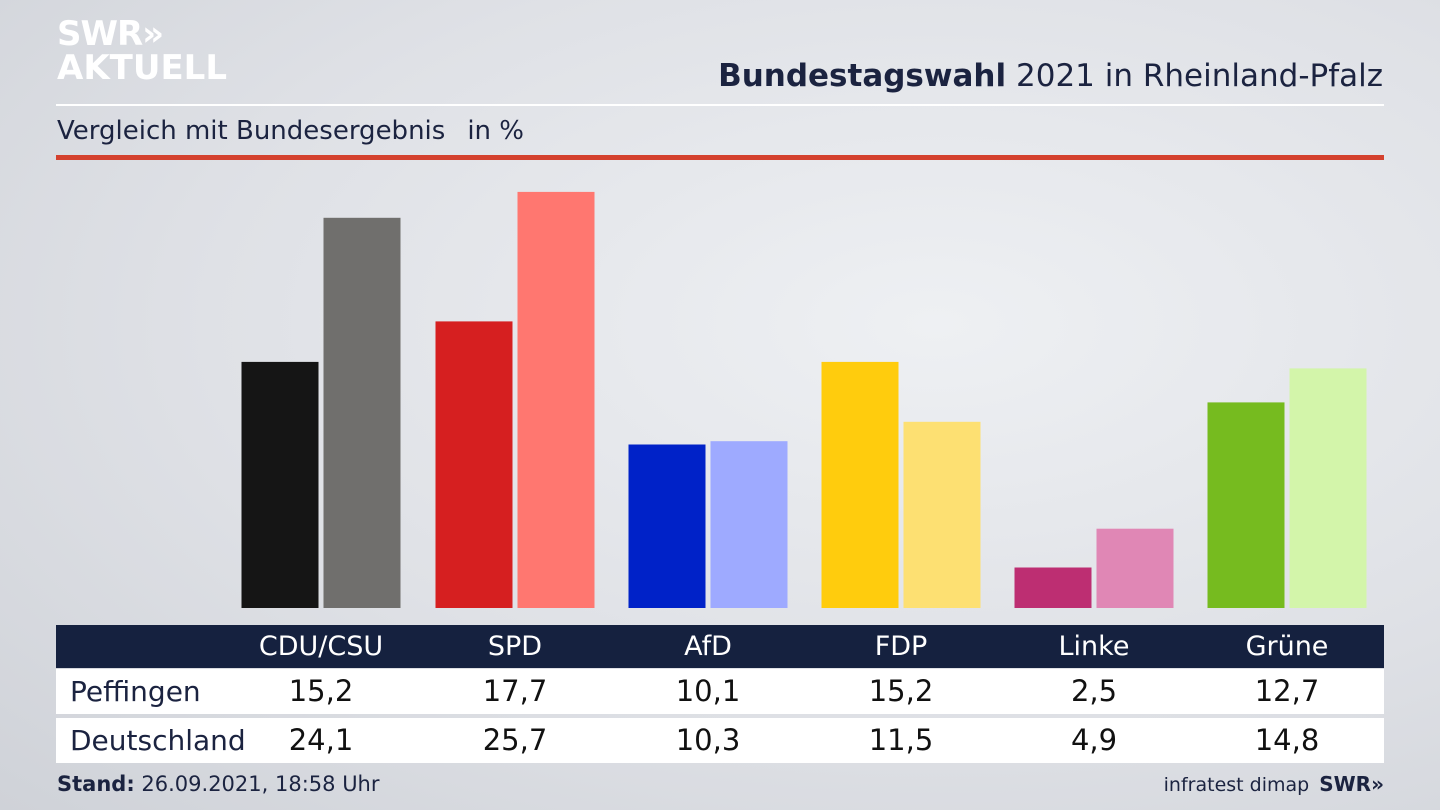 This screenshot has height=810, width=1440. I want to click on source-credit: infratest dimap SWR», so click(1274, 784).